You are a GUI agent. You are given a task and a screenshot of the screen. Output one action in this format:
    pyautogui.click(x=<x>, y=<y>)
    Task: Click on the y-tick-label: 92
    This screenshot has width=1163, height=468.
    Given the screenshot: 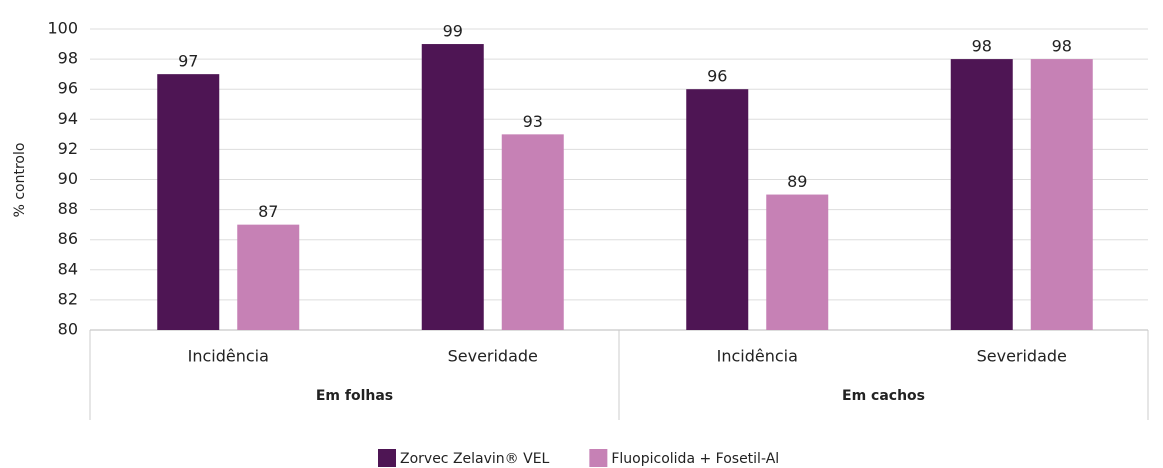 What is the action you would take?
    pyautogui.click(x=68, y=148)
    